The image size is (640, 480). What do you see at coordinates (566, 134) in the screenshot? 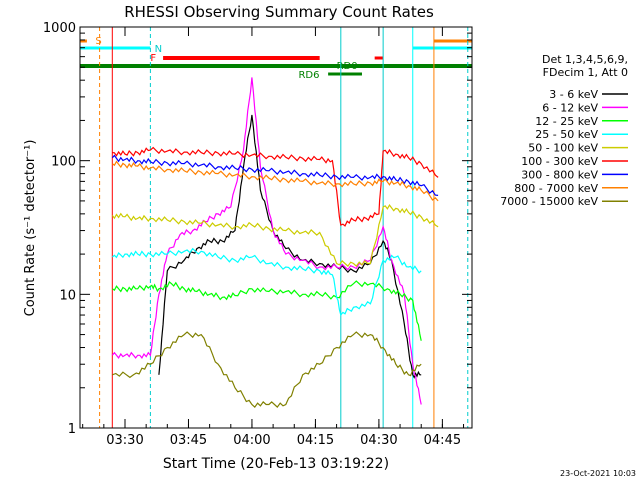
I see `legend-entry-label: 25 - 50 keV` at bounding box center [566, 134].